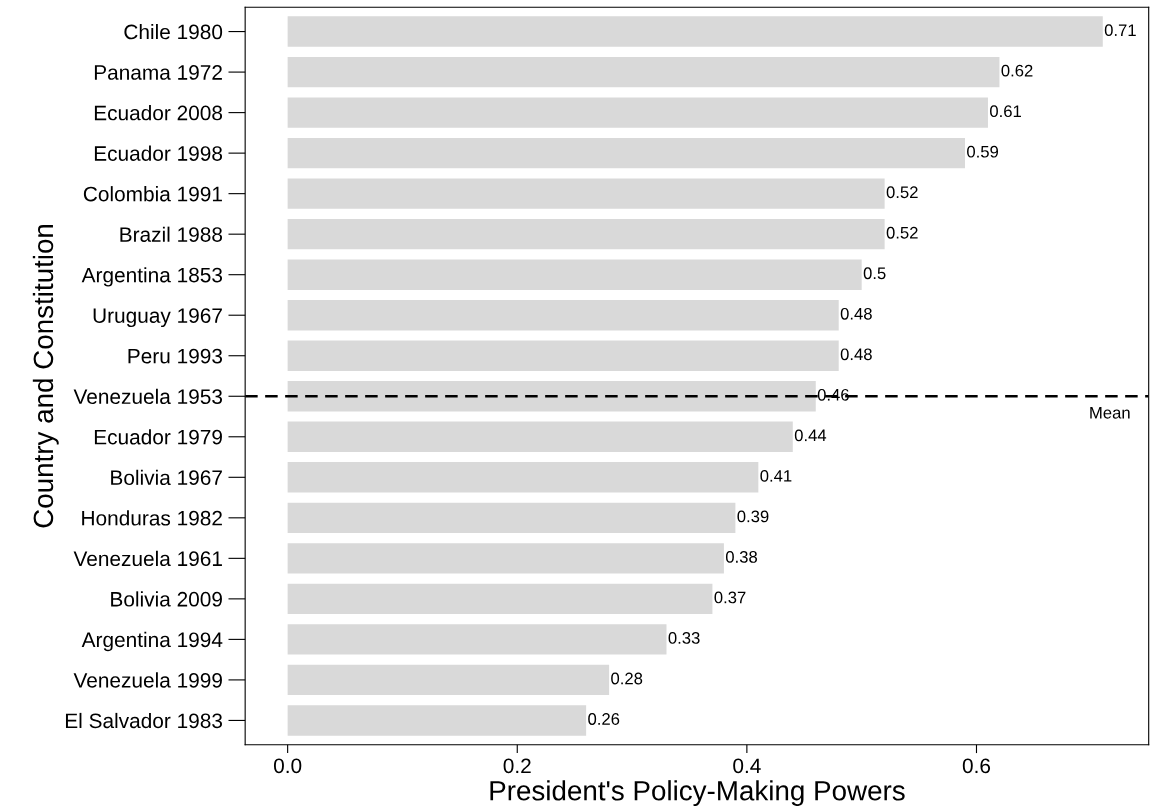 The width and height of the screenshot is (1151, 806). What do you see at coordinates (517, 766) in the screenshot?
I see `x-tick-label: 0.2` at bounding box center [517, 766].